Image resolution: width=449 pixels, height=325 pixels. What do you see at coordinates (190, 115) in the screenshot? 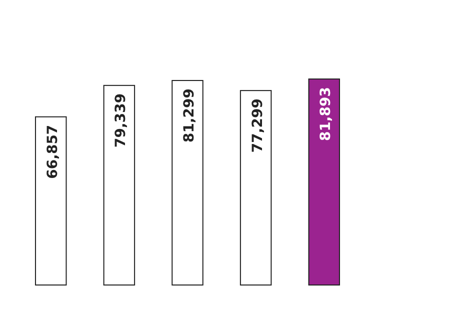
I see `data-label: 81,299` at bounding box center [190, 115].